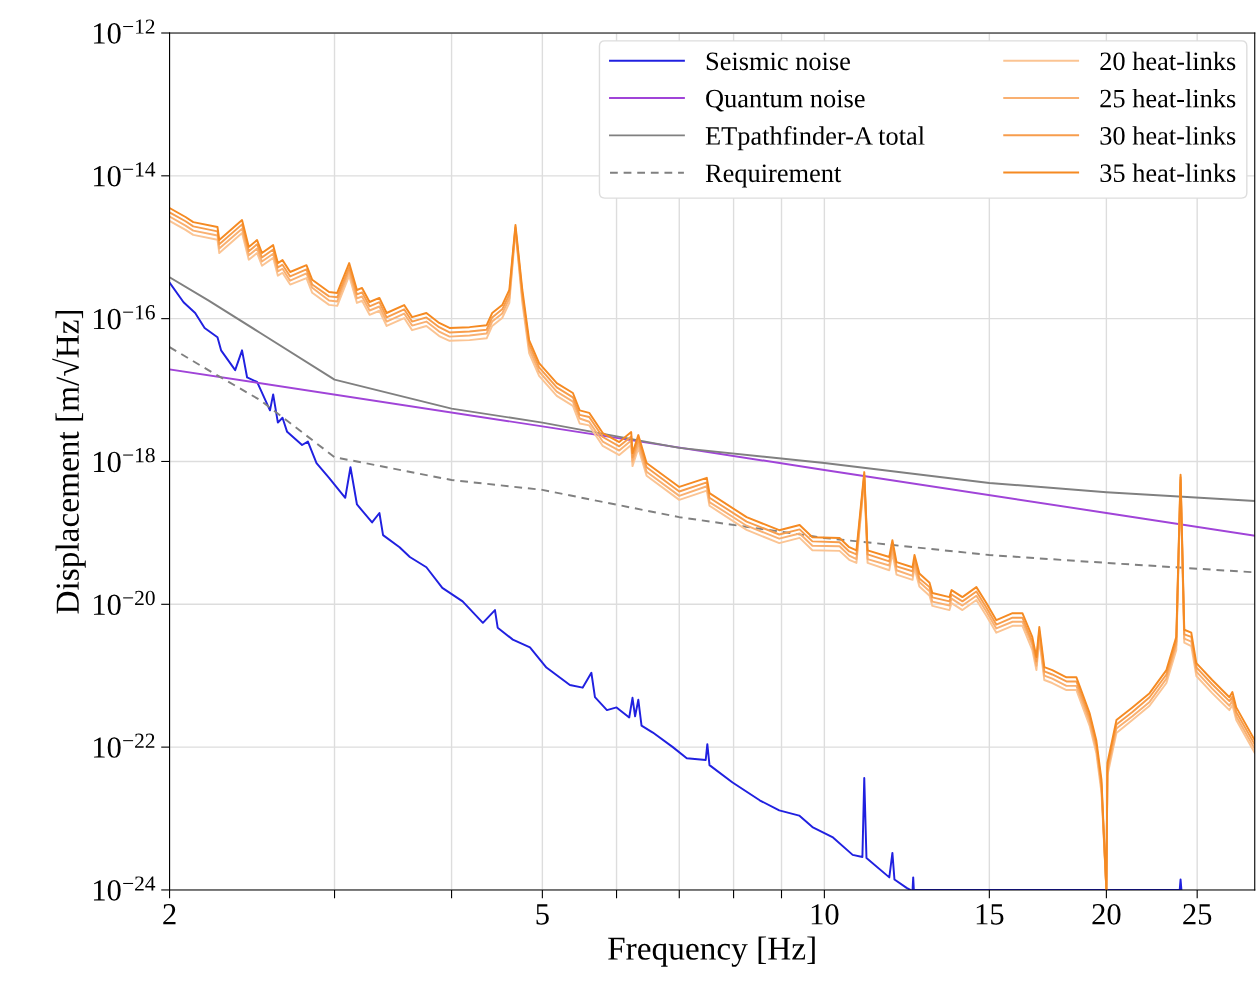 This screenshot has width=1256, height=985. Describe the element at coordinates (778, 61) in the screenshot. I see `legend-label: Seismic noise` at that location.